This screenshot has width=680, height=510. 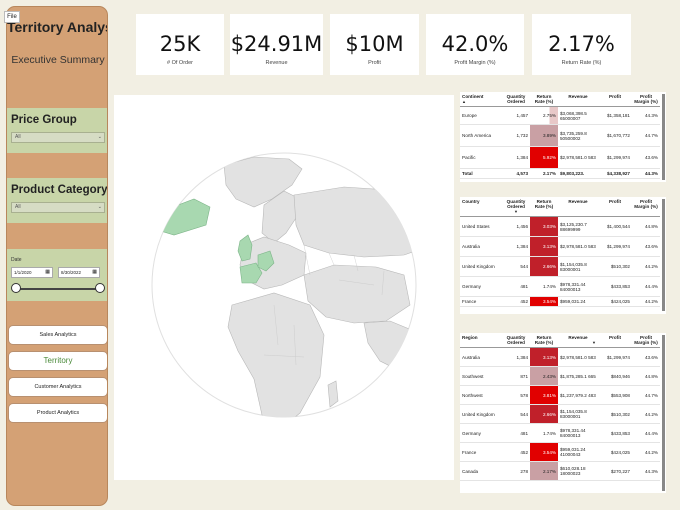 I want to click on map-region-germany, so click(x=266, y=261).